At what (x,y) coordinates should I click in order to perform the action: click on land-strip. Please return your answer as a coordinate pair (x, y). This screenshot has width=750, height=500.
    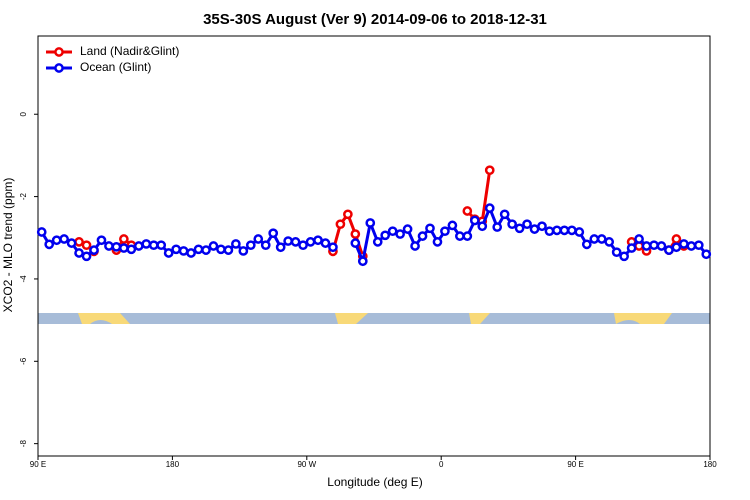
    Looking at the image, I should click on (374, 318).